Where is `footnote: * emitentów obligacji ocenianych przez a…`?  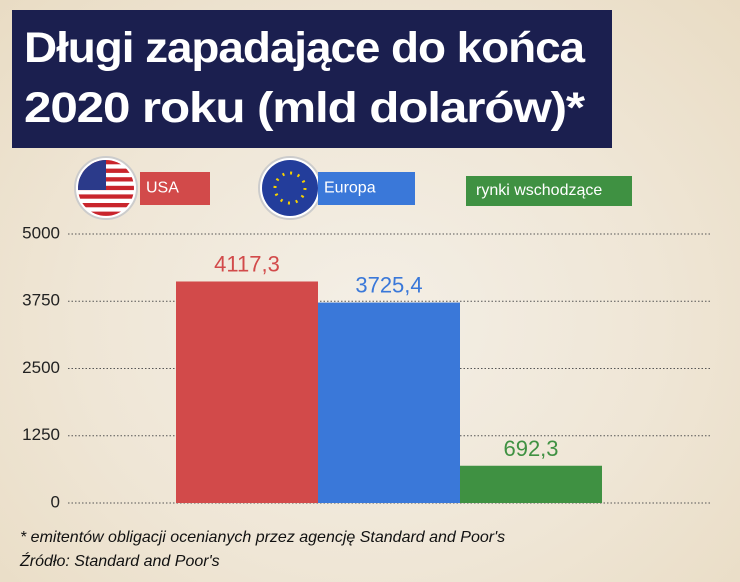 footnote: * emitentów obligacji ocenianych przez a… is located at coordinates (262, 537).